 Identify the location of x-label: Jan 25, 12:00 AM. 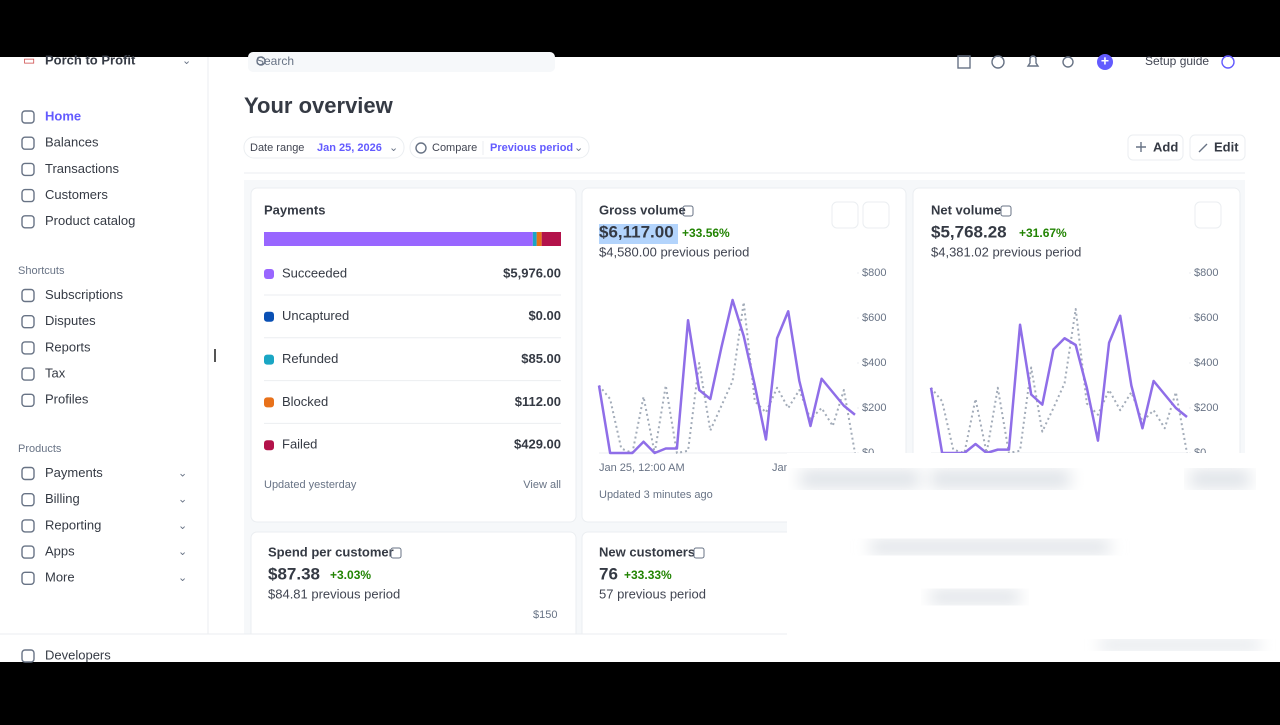
(642, 468).